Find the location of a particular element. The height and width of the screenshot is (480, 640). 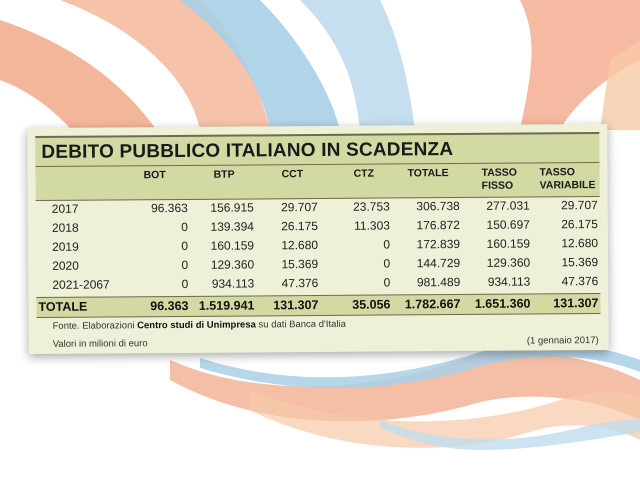

cell-totale: 172.839 is located at coordinates (438, 244).